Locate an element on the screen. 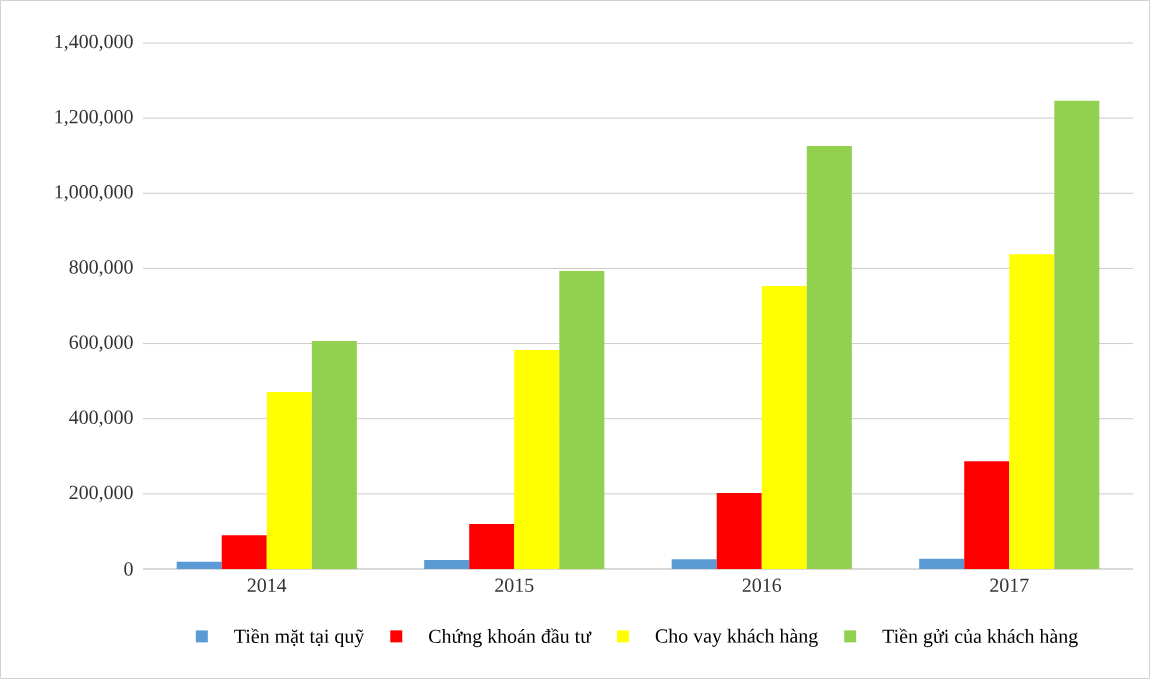 Image resolution: width=1150 pixels, height=679 pixels. y-tick-label: 600,000 is located at coordinates (101, 343).